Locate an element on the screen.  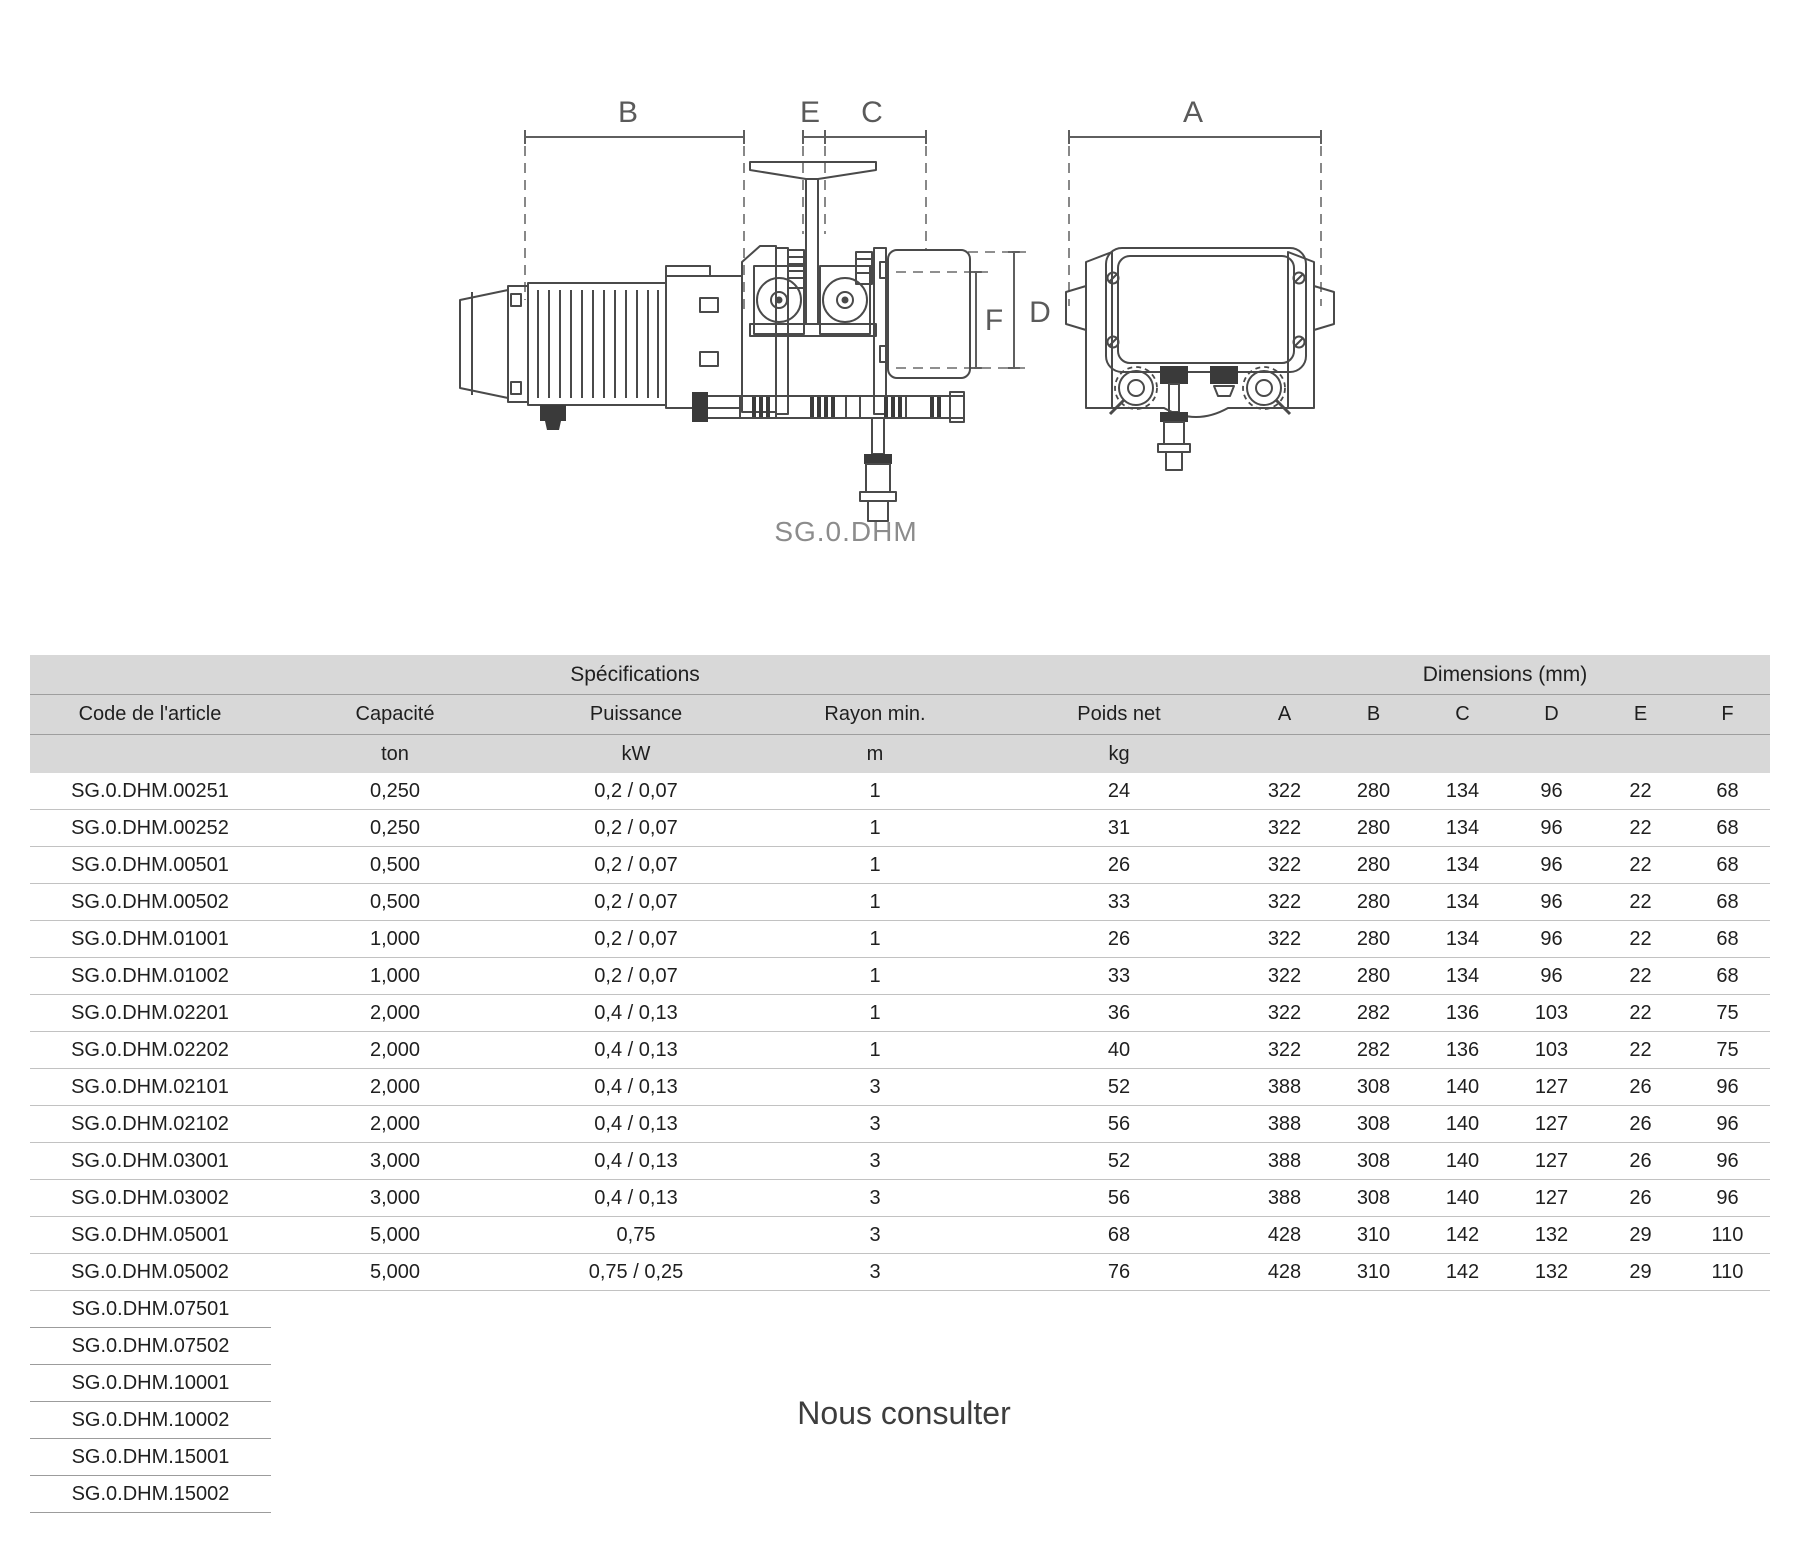
article-code-cell: SG.0.DHM.00252 is located at coordinates (150, 827).